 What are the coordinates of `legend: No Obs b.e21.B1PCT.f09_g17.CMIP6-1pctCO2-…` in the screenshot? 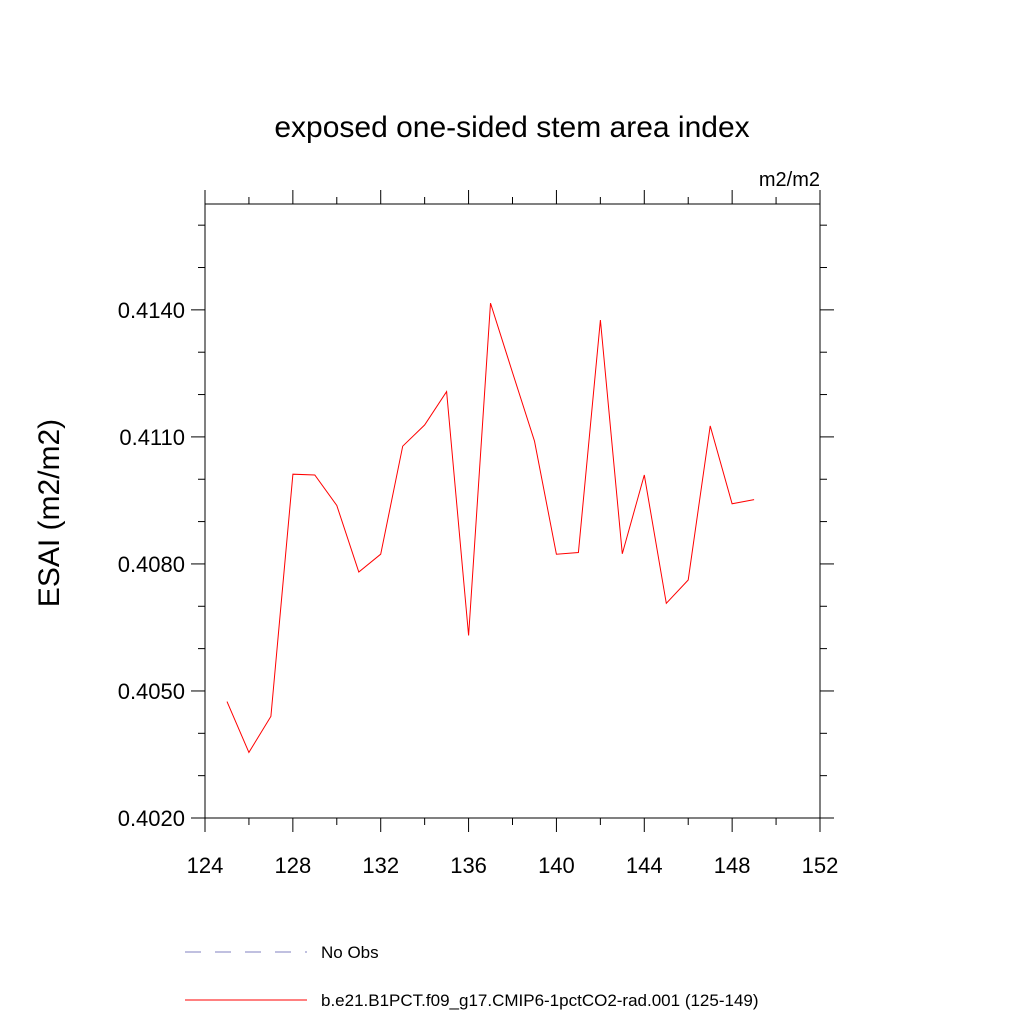 It's located at (472, 976).